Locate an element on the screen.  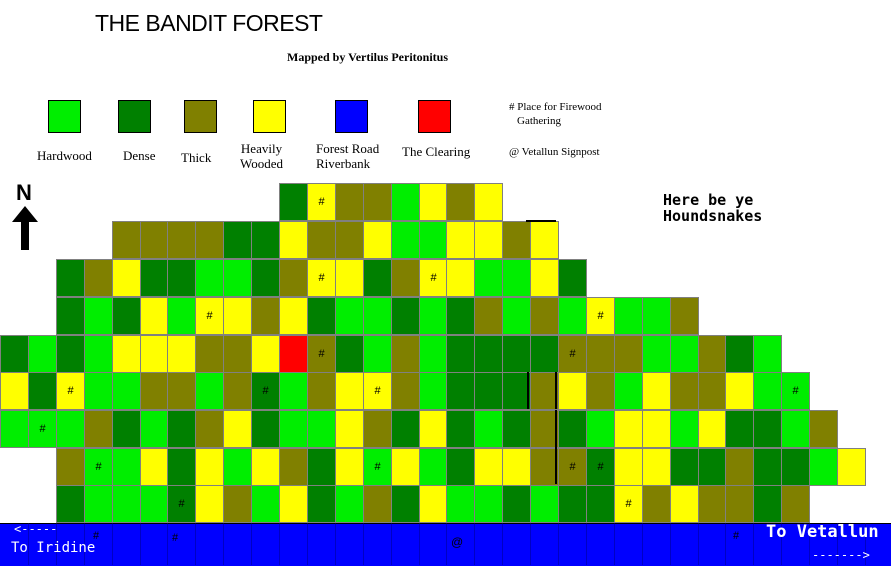
legend-swatch-clearing is located at coordinates (434, 116).